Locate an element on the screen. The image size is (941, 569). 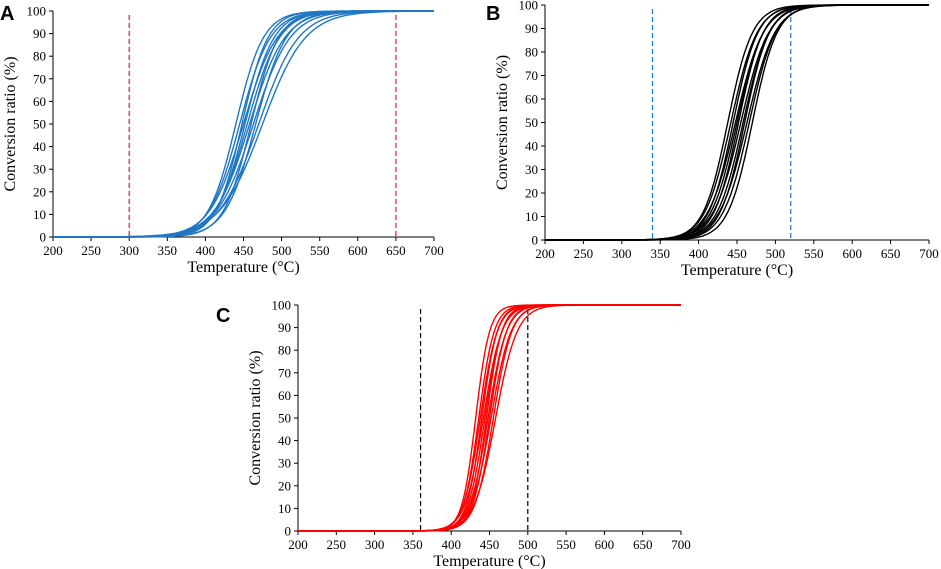
x-tick-label-c: 350 is located at coordinates (413, 544).